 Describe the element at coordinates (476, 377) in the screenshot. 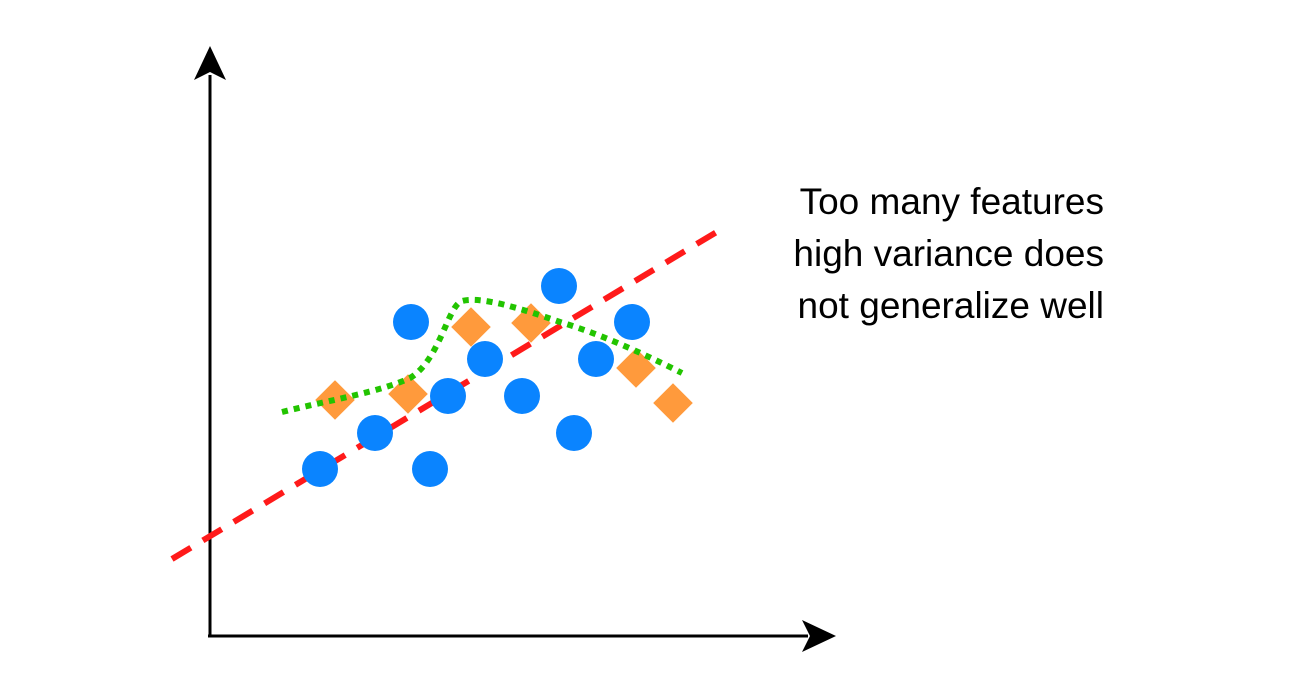

I see `circle-points` at that location.